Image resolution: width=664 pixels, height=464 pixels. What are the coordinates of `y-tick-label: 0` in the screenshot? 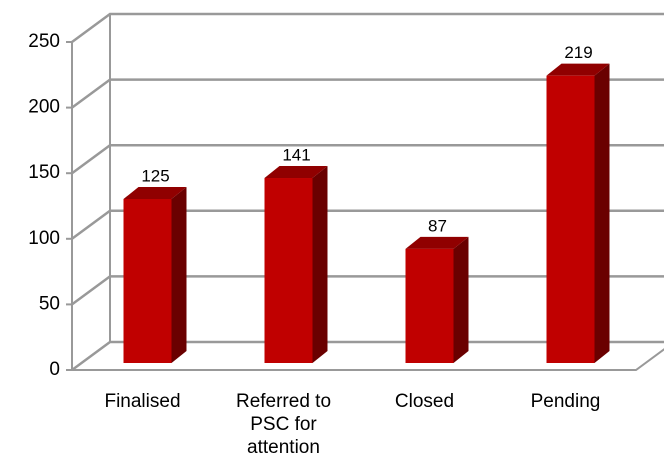 It's located at (54, 369).